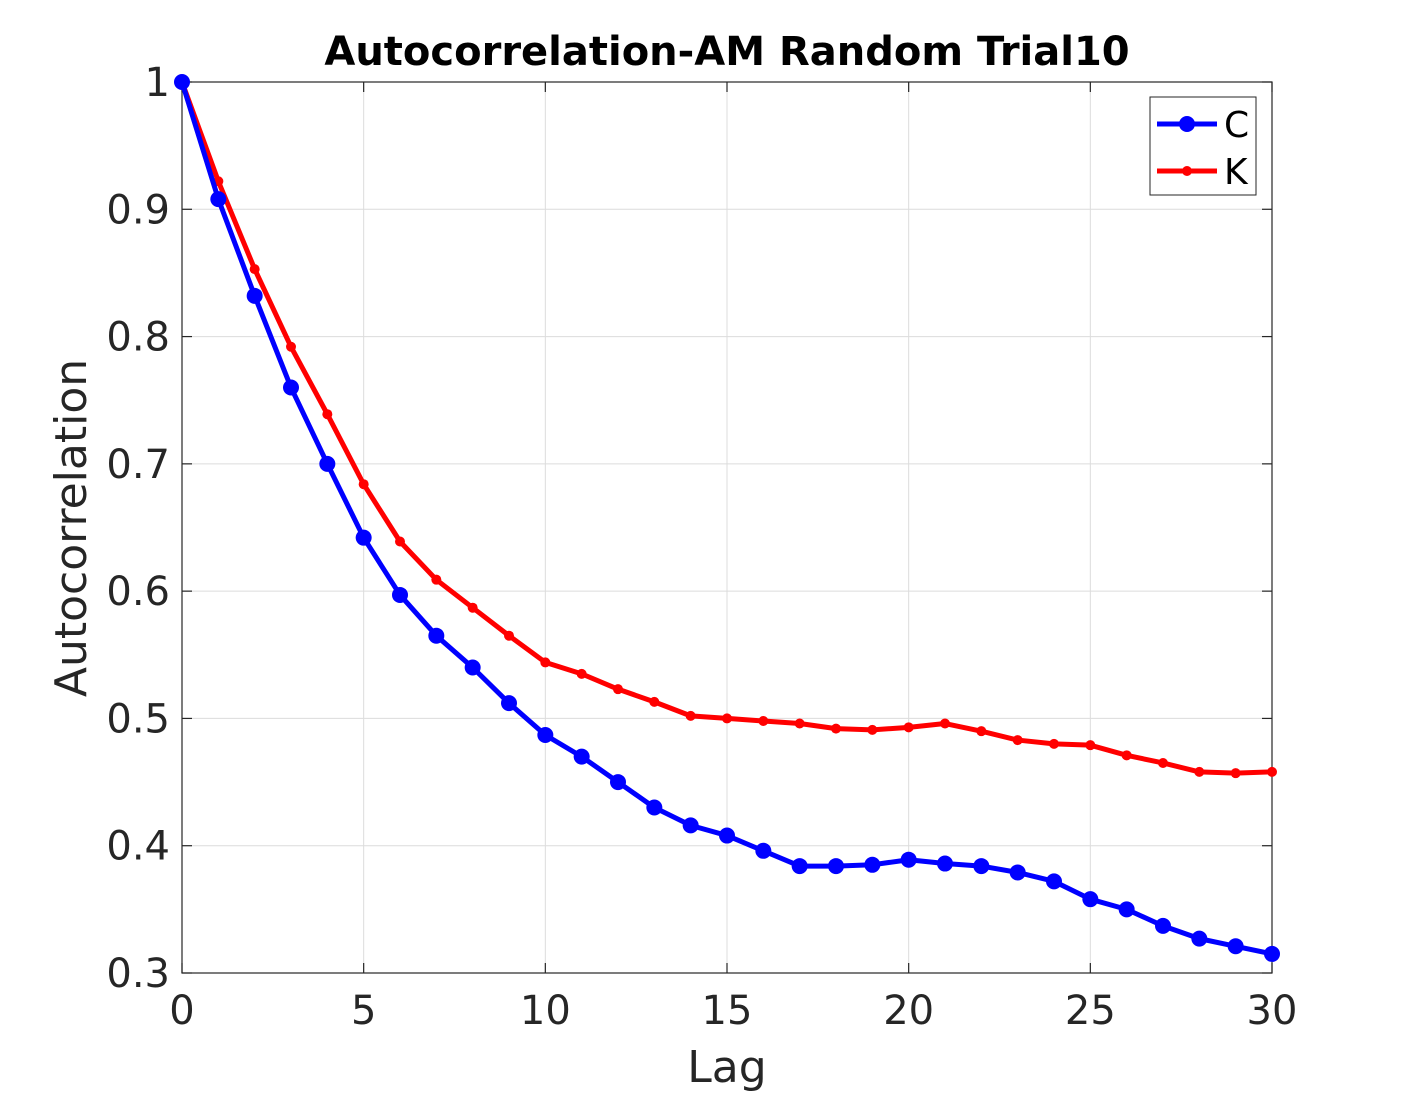 The image size is (1406, 1094). What do you see at coordinates (1236, 172) in the screenshot?
I see `legend-label-k: K` at bounding box center [1236, 172].